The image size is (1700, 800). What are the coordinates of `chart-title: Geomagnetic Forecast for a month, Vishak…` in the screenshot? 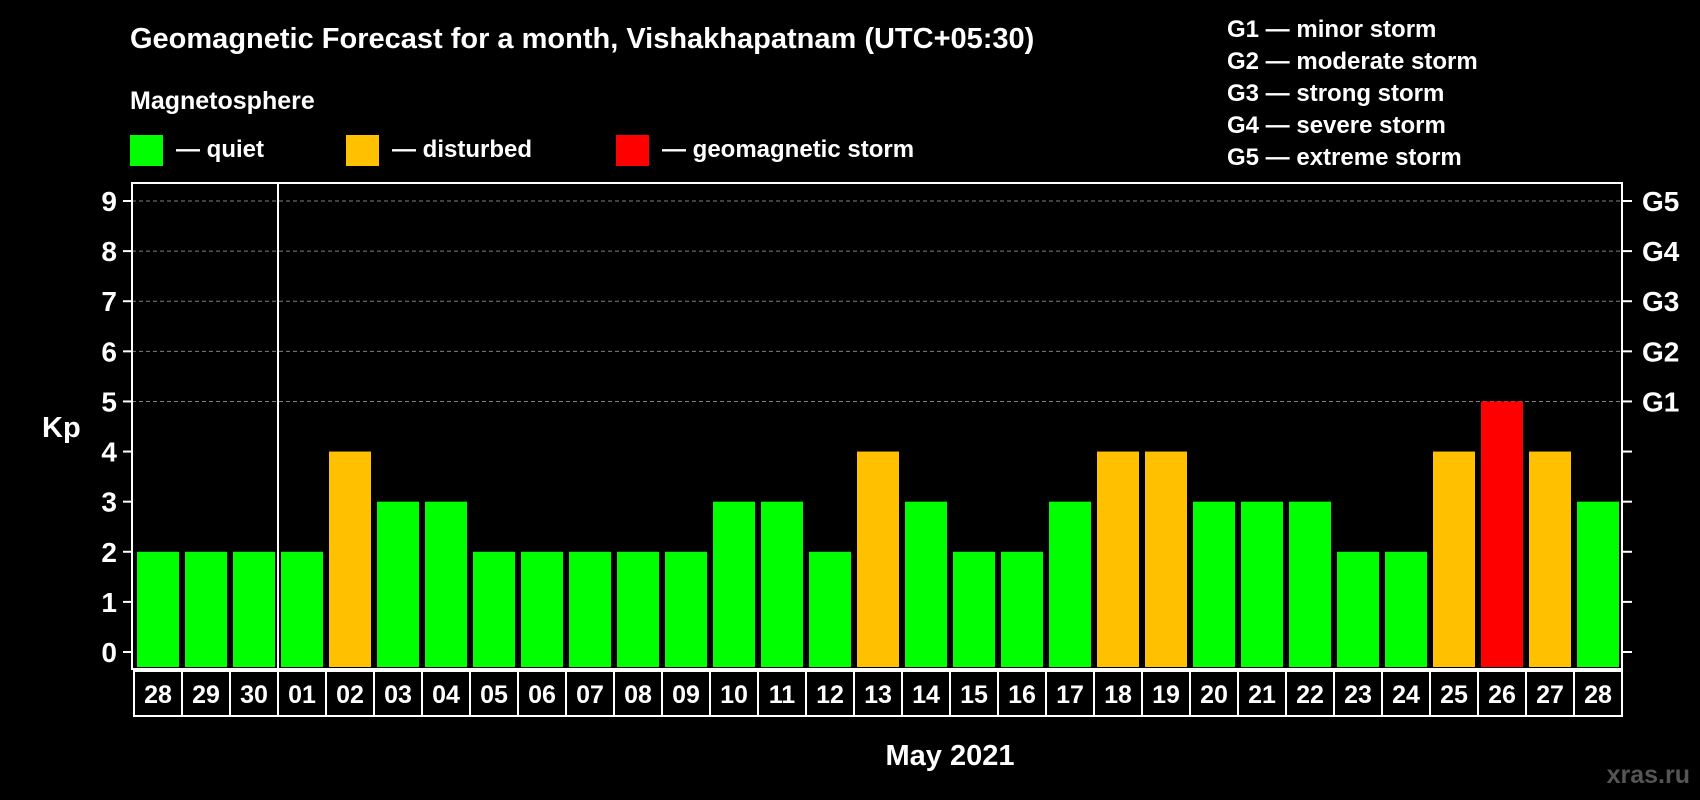 It's located at (582, 39).